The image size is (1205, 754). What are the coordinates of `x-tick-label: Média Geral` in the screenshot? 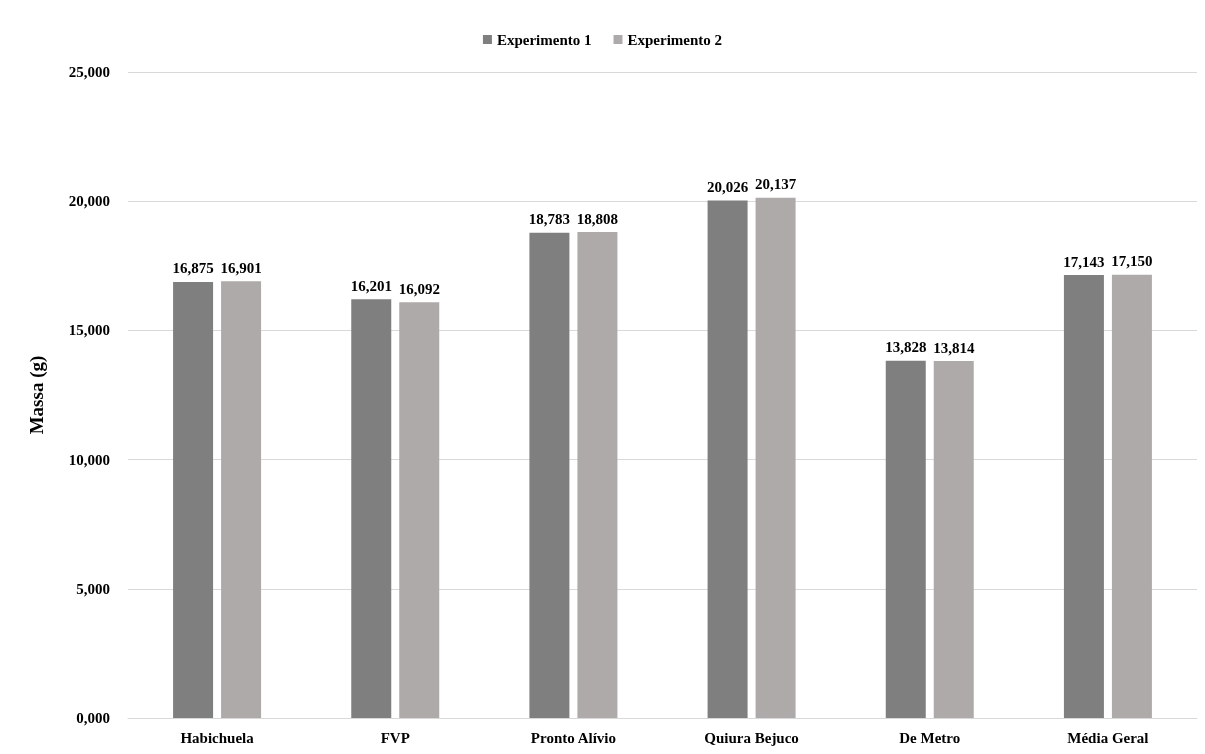 It's located at (1108, 737).